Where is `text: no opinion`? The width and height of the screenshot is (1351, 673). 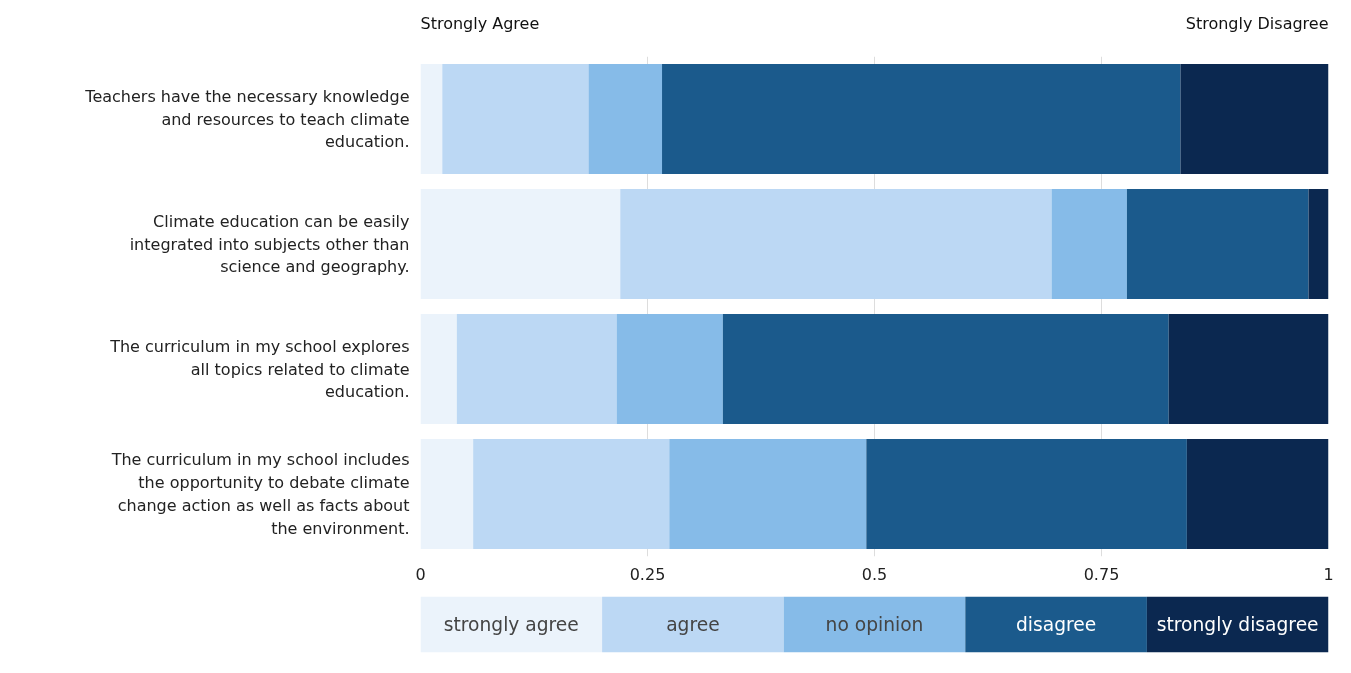 text: no opinion is located at coordinates (874, 624).